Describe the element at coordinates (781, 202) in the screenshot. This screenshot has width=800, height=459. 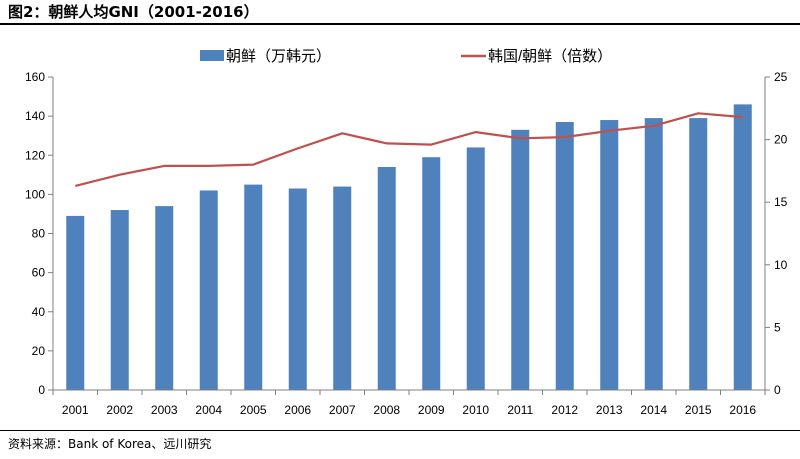
I see `y-right-tick-label: 15` at that location.